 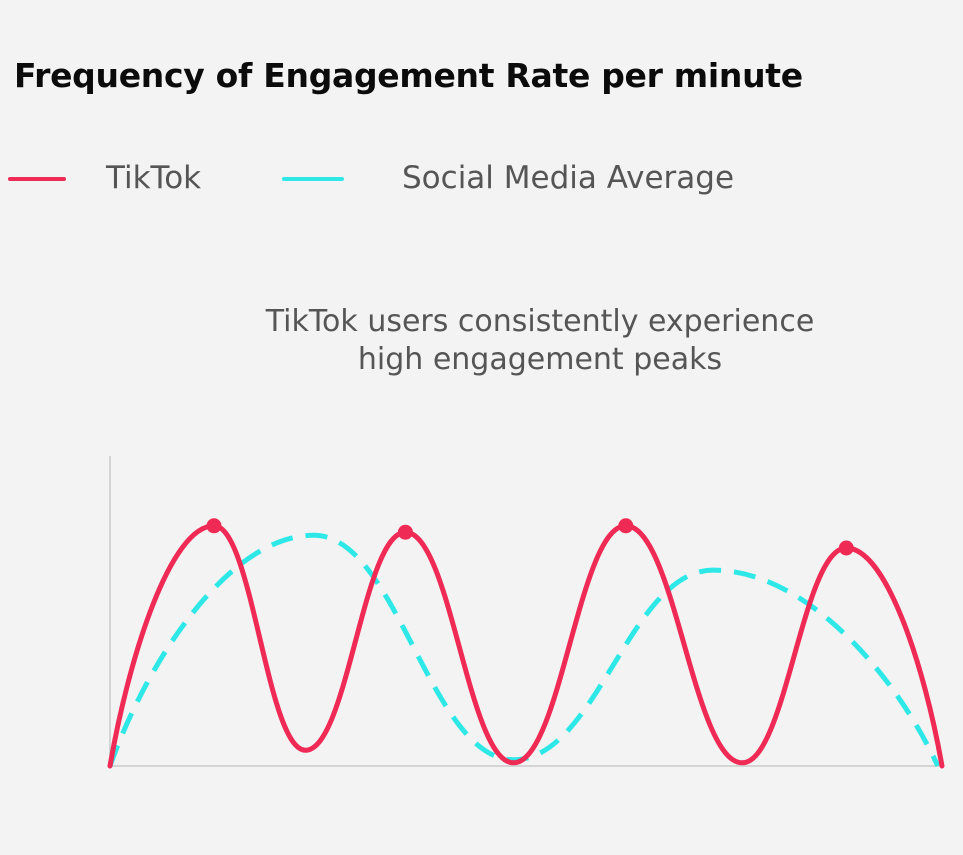 I want to click on legend: TikTok Social Media Average, so click(x=481, y=180).